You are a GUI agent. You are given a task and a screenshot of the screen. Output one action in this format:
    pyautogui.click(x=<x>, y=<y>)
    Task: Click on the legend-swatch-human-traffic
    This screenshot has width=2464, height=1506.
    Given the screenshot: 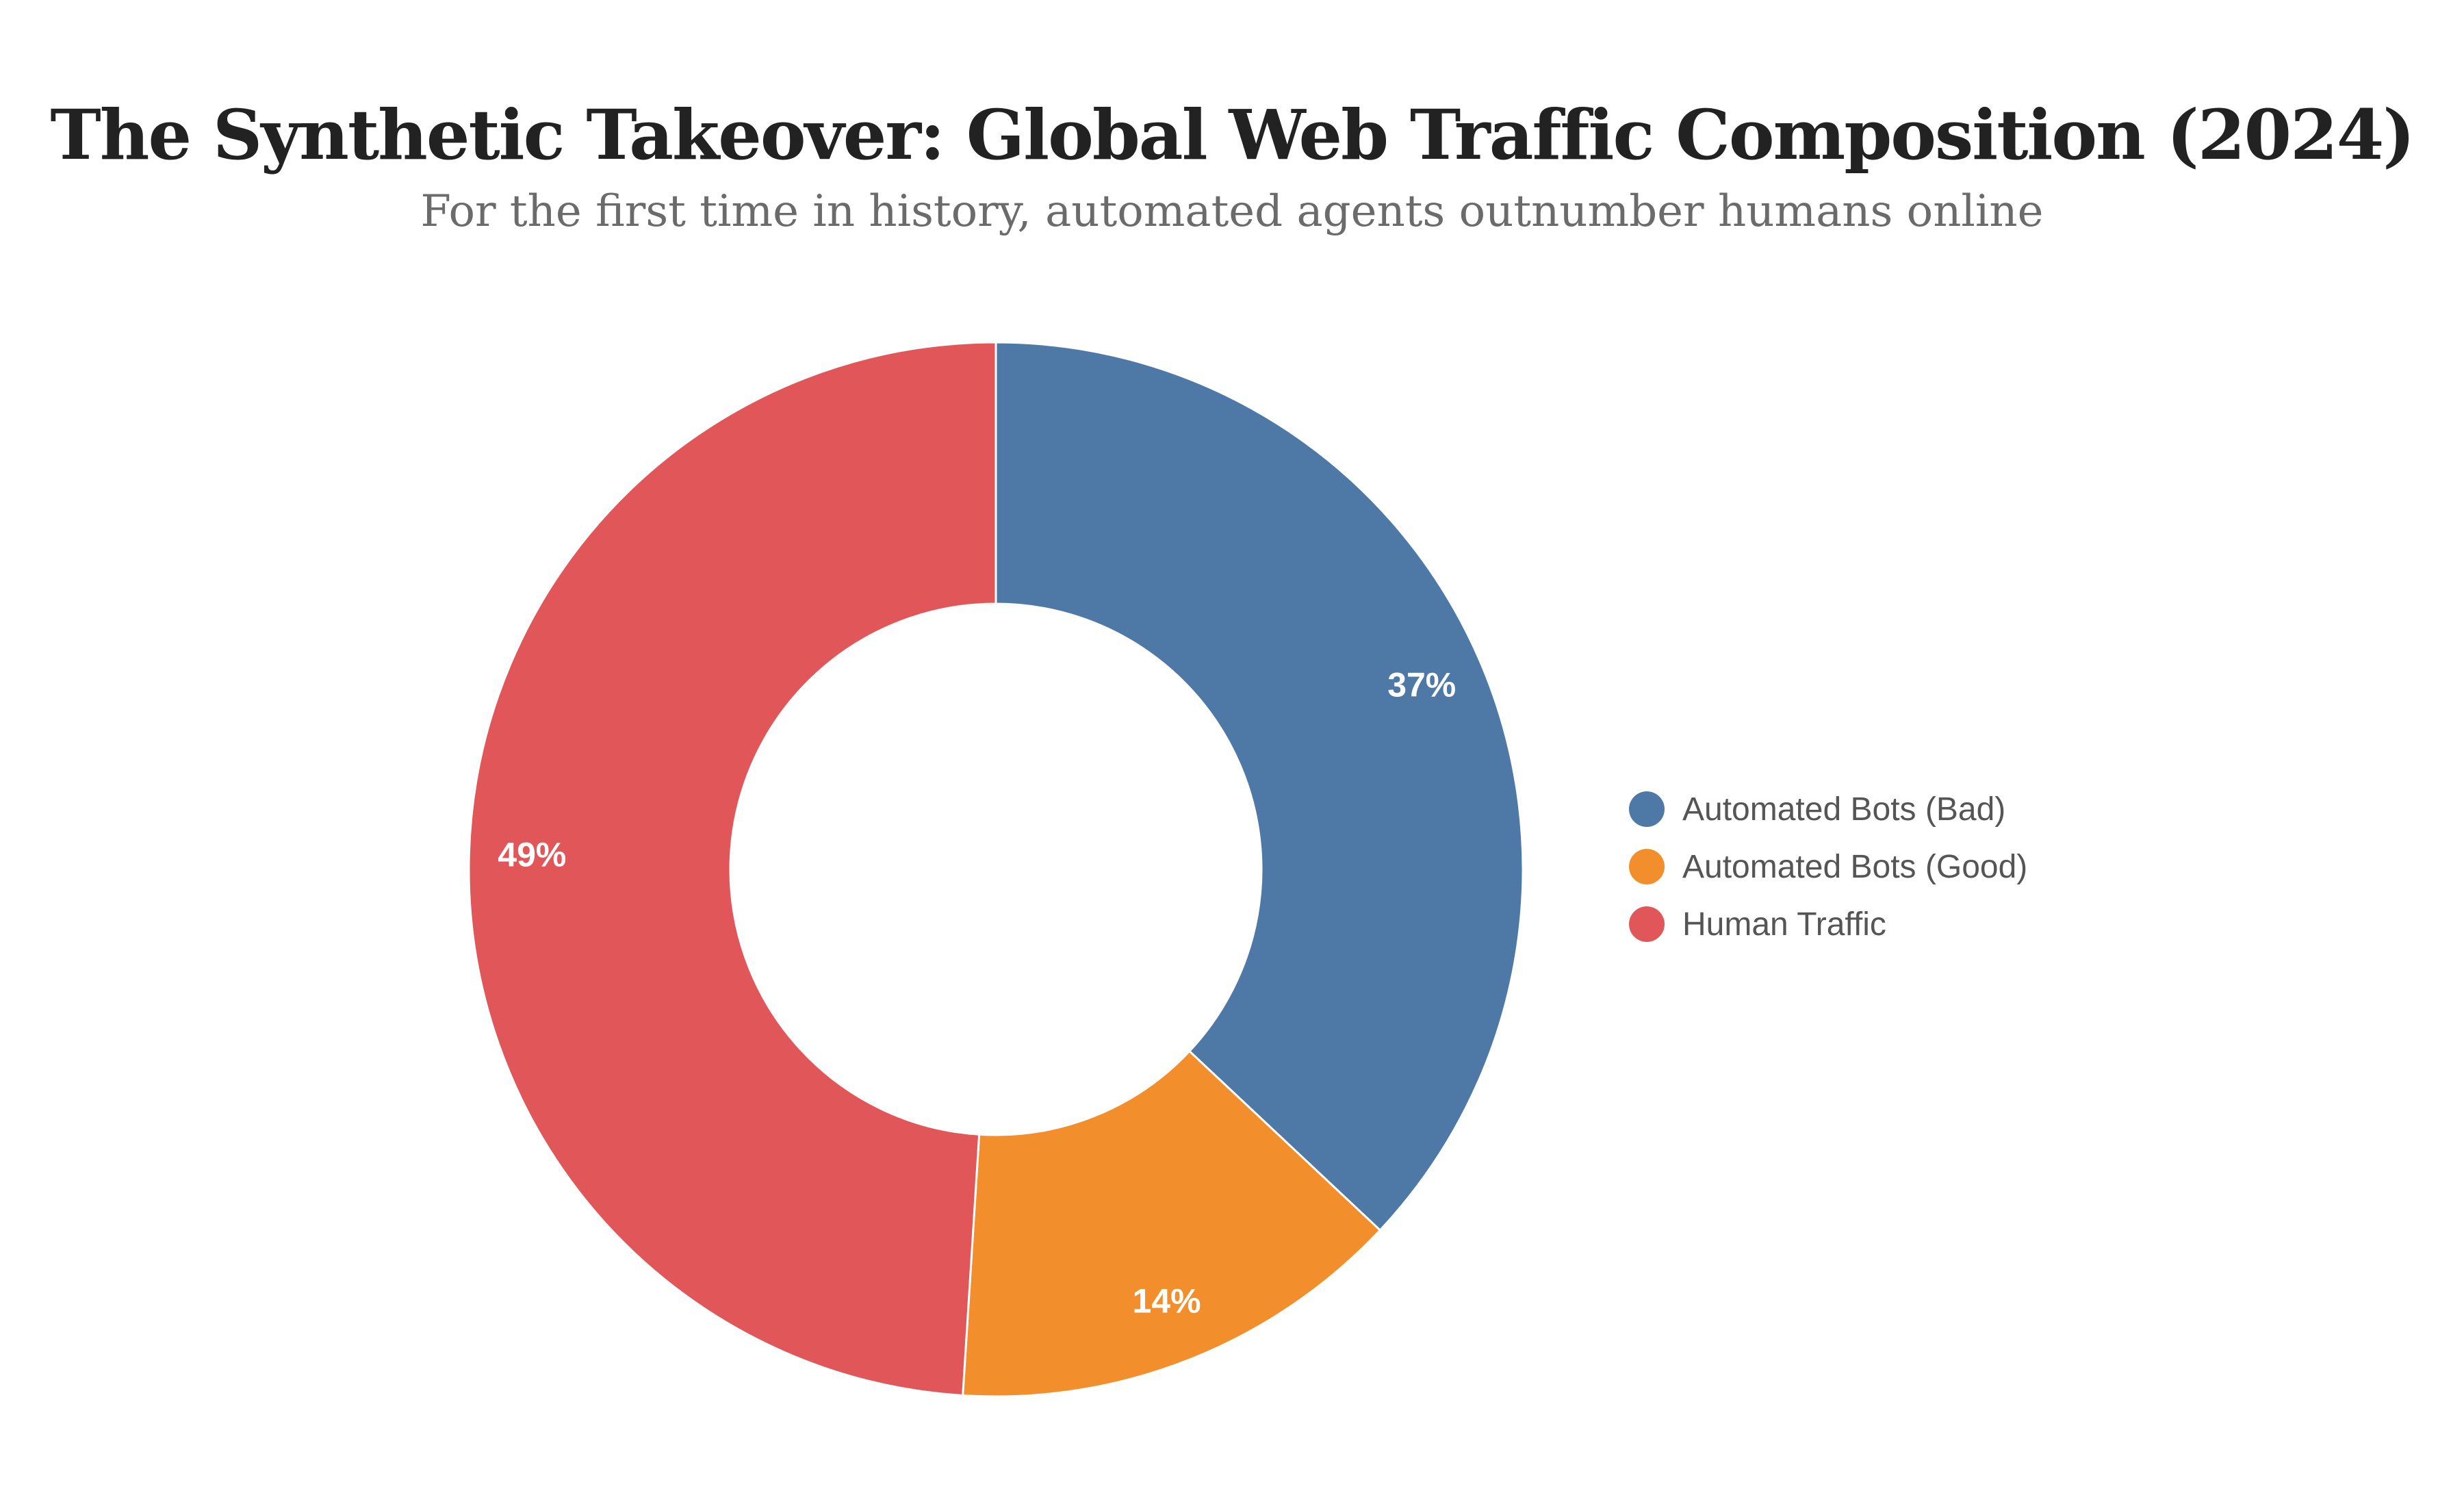 What is the action you would take?
    pyautogui.click(x=1647, y=924)
    